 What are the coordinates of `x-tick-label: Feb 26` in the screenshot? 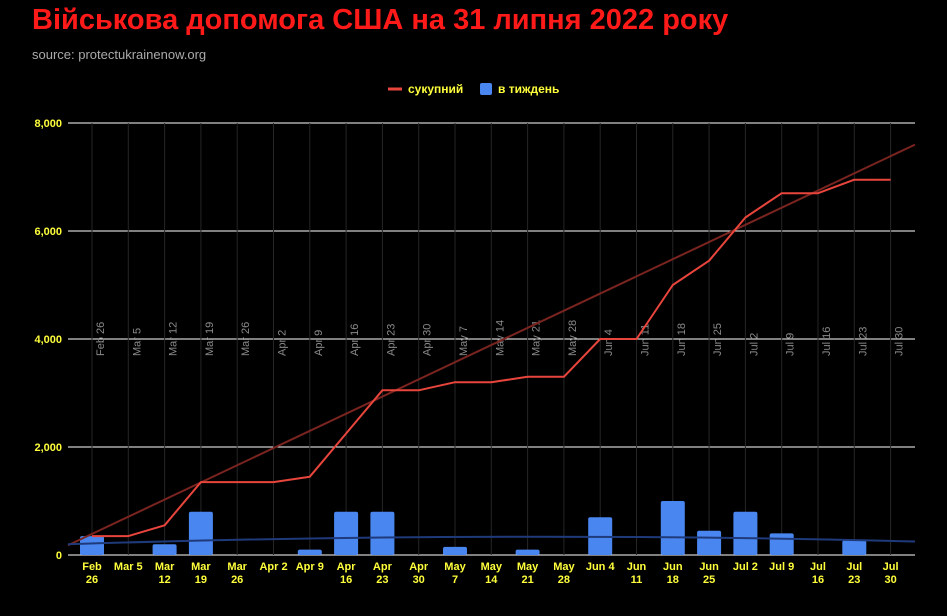 It's located at (92, 573).